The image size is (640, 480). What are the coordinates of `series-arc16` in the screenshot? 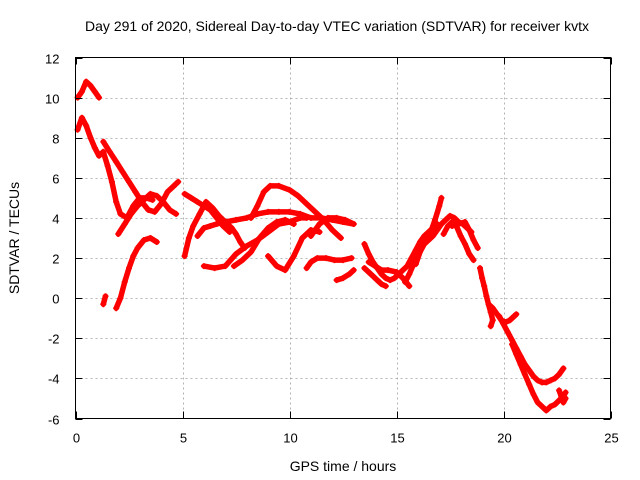 It's located at (345, 275).